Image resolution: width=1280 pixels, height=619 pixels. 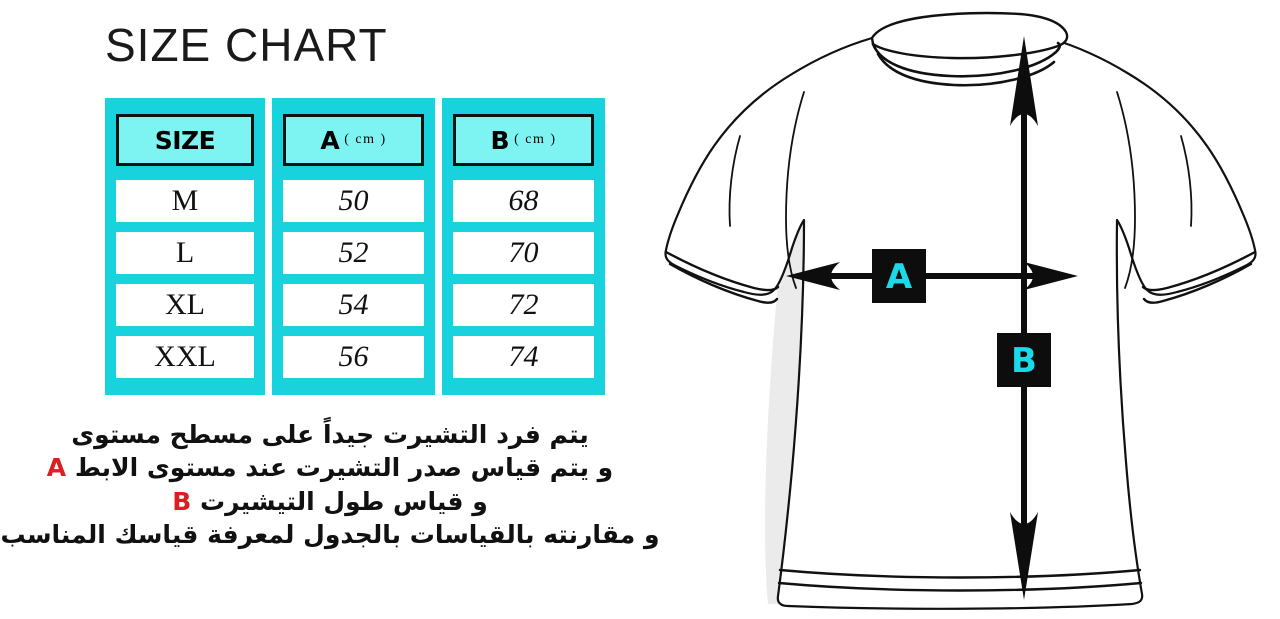 I want to click on table-column-a: A ( cm ) 50 52 54 56, so click(x=353, y=246).